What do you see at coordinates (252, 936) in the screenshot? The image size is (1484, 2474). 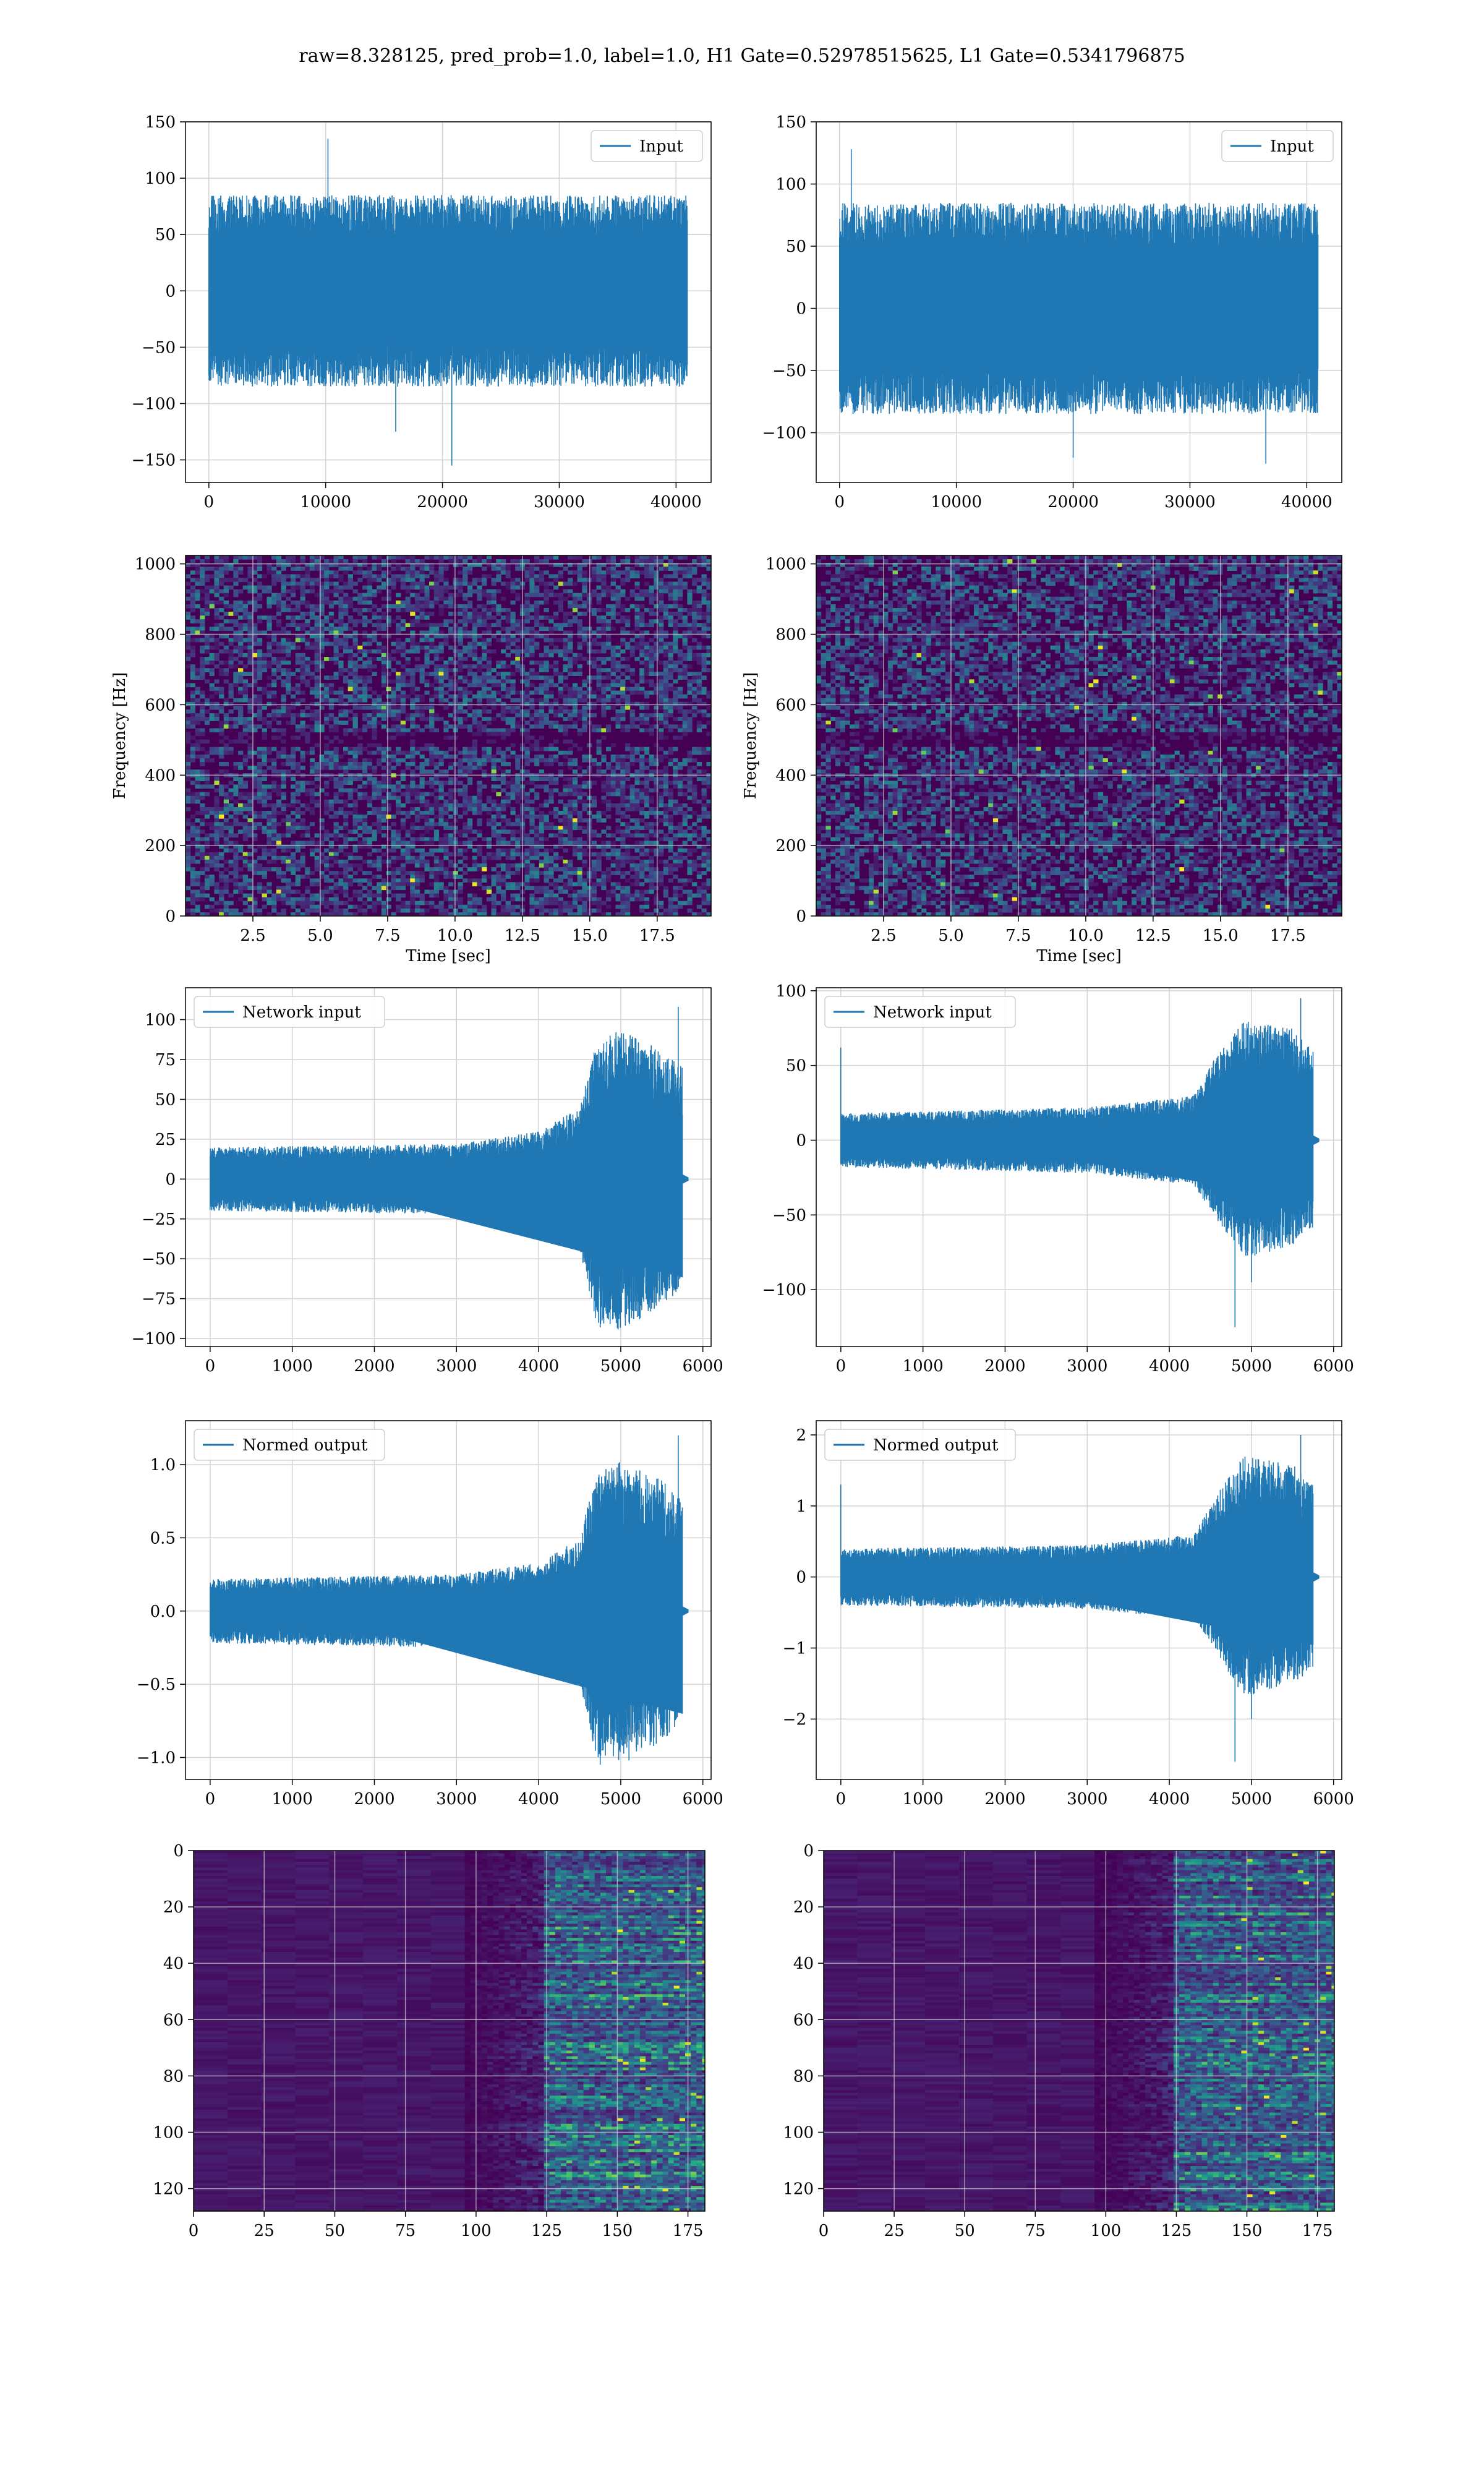 I see `x-tick-label: 2.5` at bounding box center [252, 936].